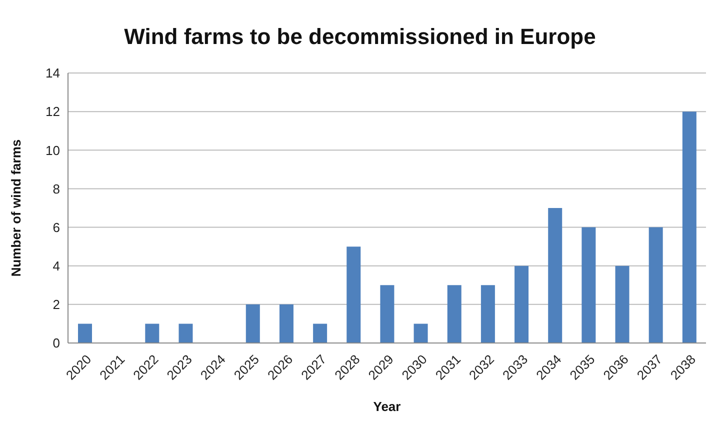 The image size is (720, 423). Describe the element at coordinates (56, 304) in the screenshot. I see `y-tick-label: 2` at that location.